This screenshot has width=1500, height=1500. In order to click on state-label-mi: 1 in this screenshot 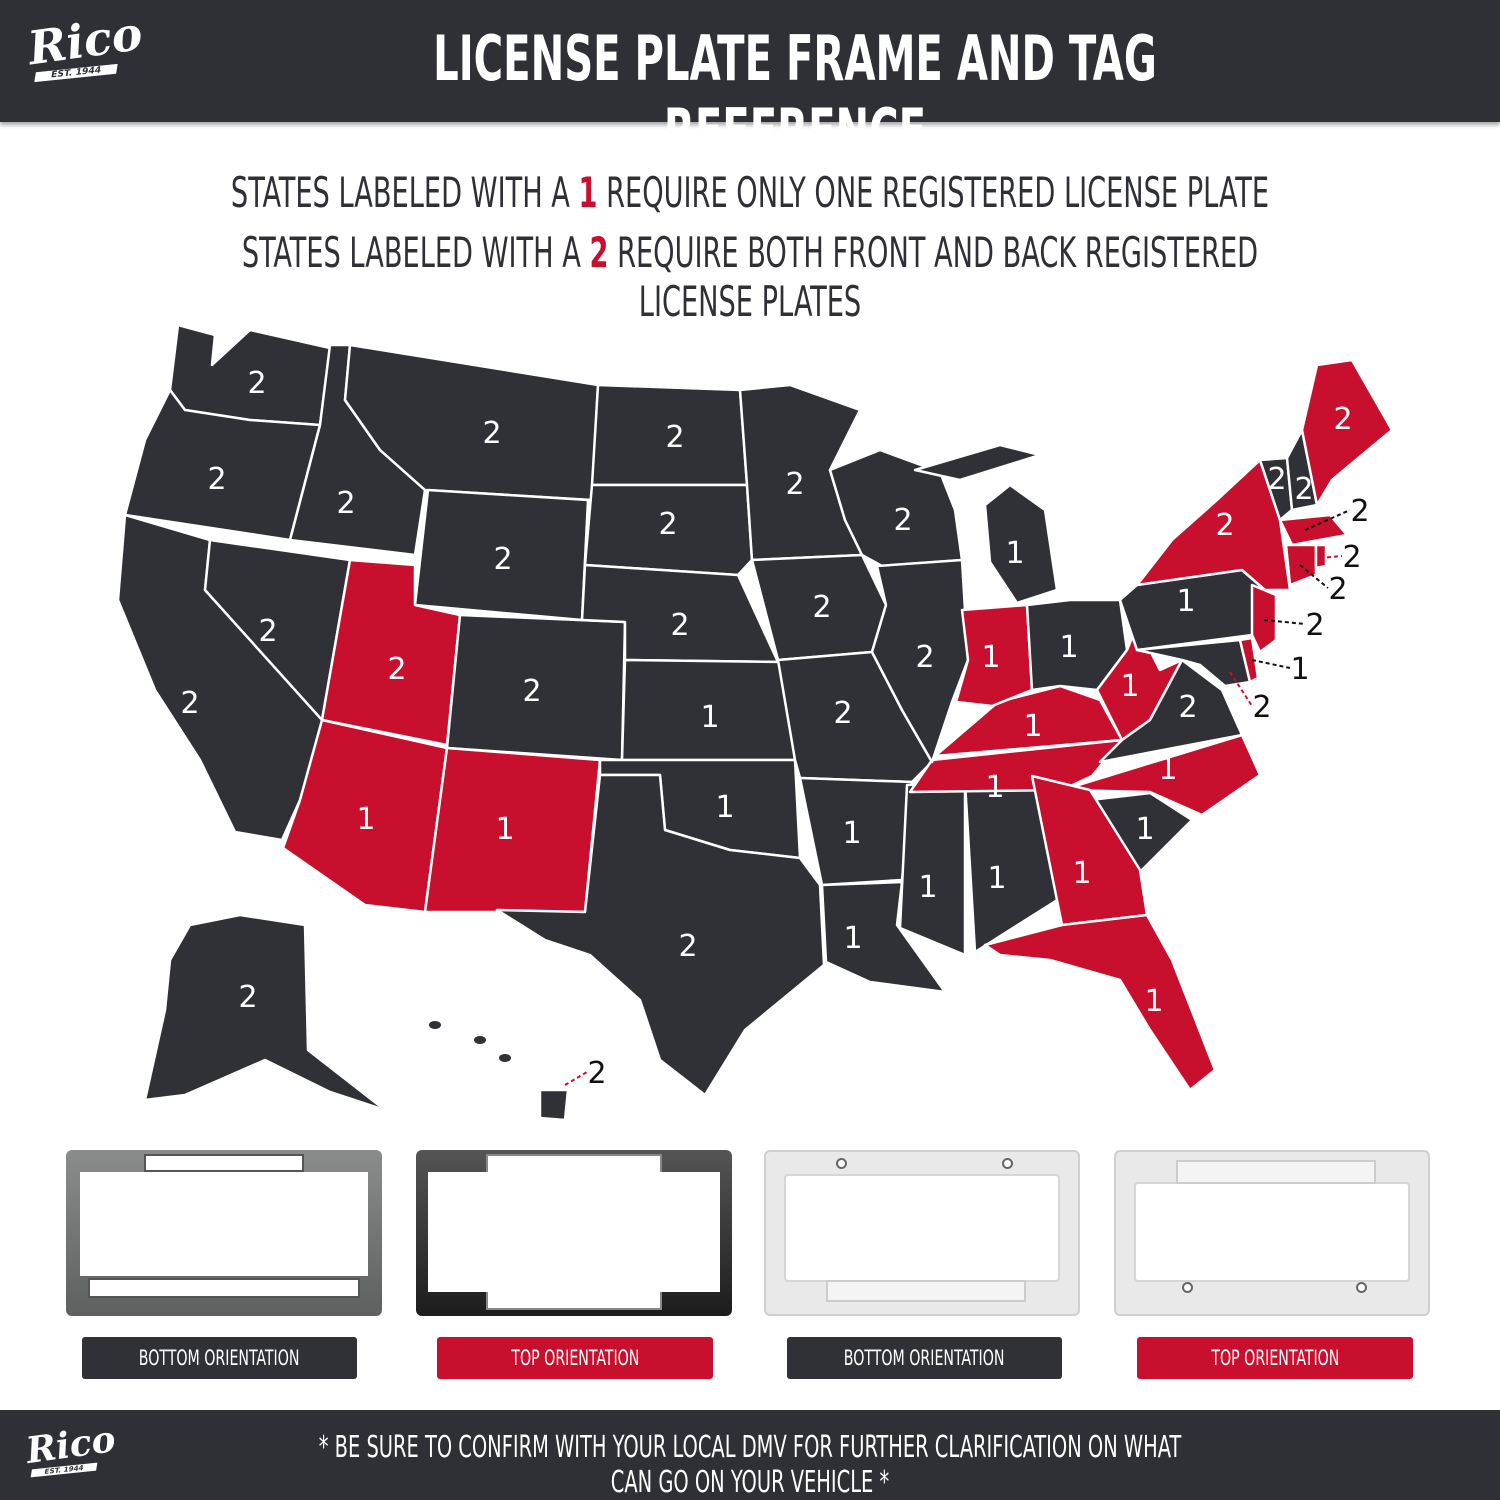, I will do `click(1014, 553)`.